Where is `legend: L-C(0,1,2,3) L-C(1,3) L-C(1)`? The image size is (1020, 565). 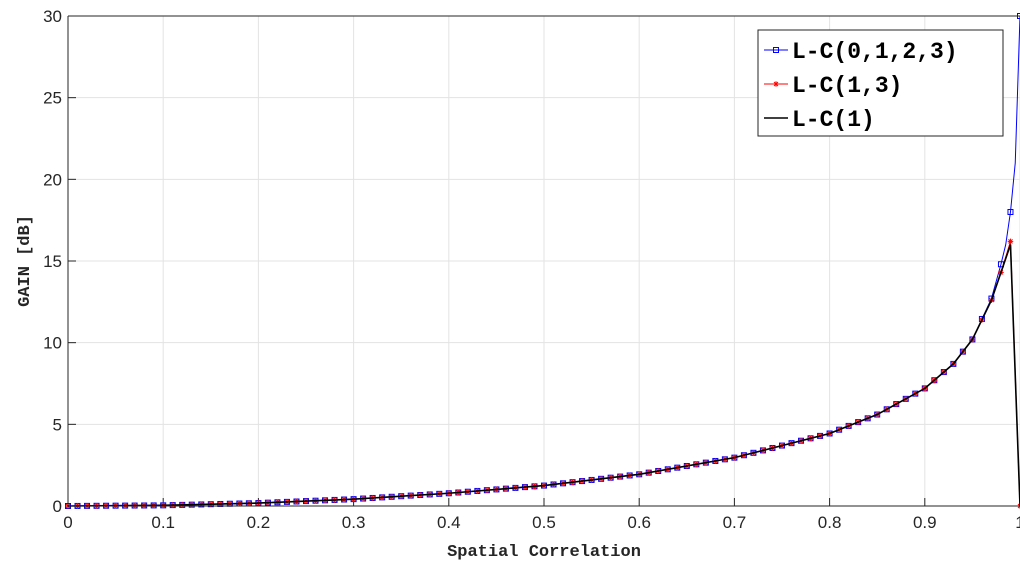
legend: L-C(0,1,2,3) L-C(1,3) L-C(1) is located at coordinates (880, 83).